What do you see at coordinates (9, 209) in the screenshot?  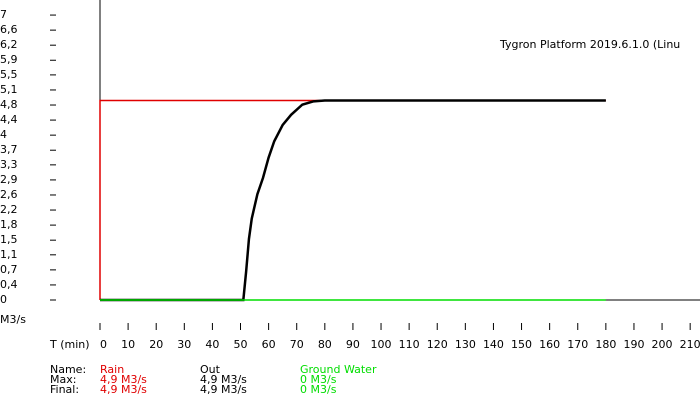 I see `y-tick-label: 2,2` at bounding box center [9, 209].